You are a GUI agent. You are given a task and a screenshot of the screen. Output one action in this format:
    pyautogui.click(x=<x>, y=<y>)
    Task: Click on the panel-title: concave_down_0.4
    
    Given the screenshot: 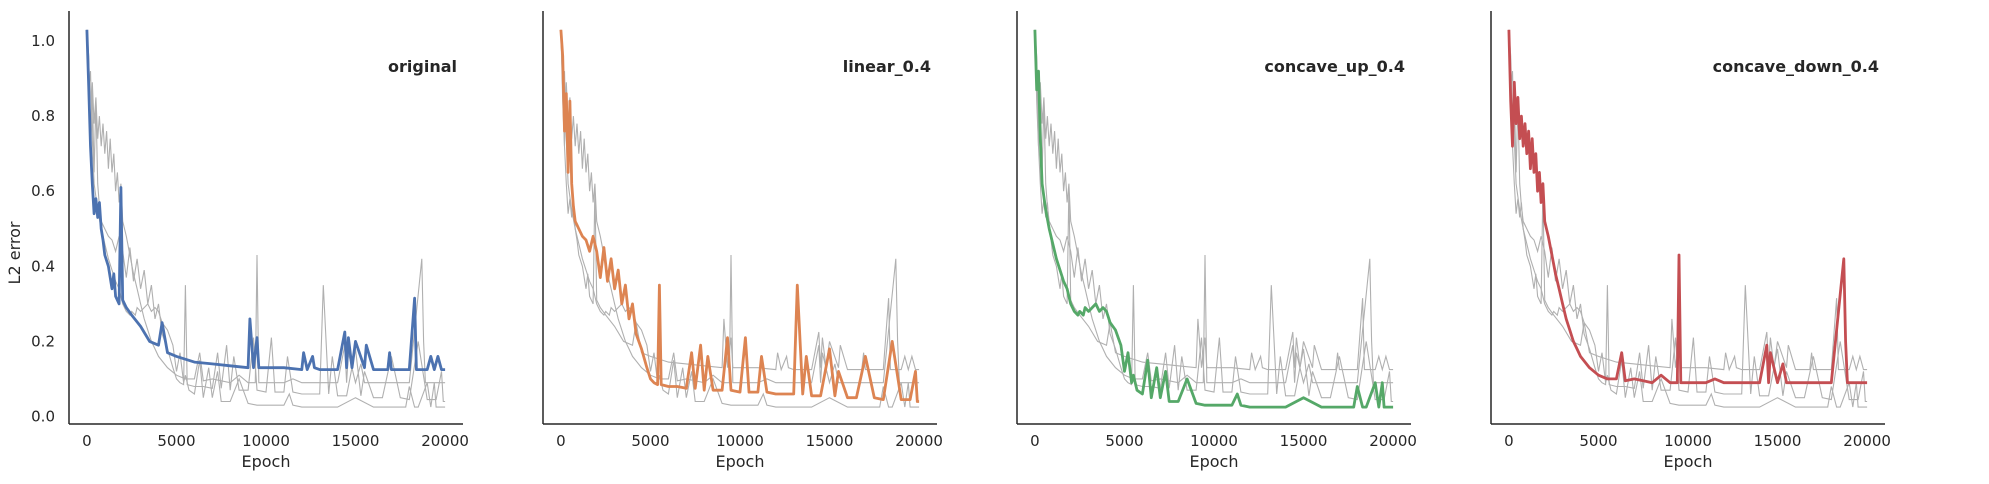 What is the action you would take?
    pyautogui.click(x=1796, y=66)
    